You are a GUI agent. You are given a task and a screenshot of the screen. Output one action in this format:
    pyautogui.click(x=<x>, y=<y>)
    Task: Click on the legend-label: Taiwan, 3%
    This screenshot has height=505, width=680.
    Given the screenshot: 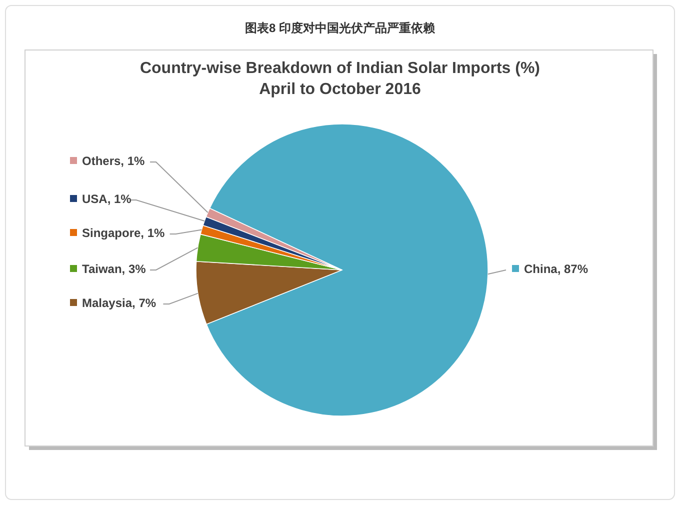 What is the action you would take?
    pyautogui.click(x=114, y=269)
    